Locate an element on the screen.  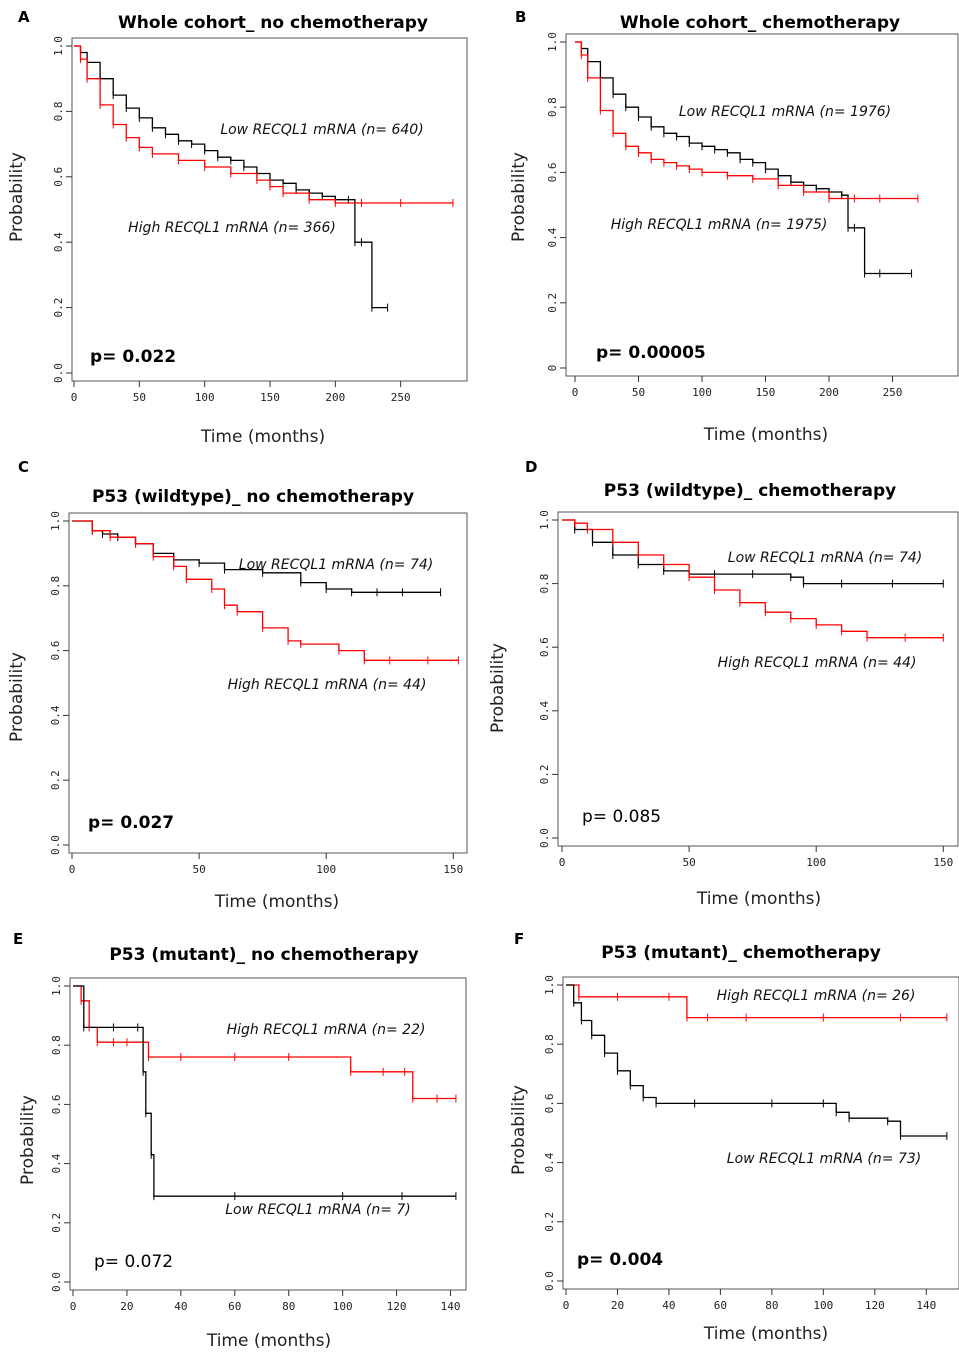
x-tick-label: 80 is located at coordinates (771, 1305).